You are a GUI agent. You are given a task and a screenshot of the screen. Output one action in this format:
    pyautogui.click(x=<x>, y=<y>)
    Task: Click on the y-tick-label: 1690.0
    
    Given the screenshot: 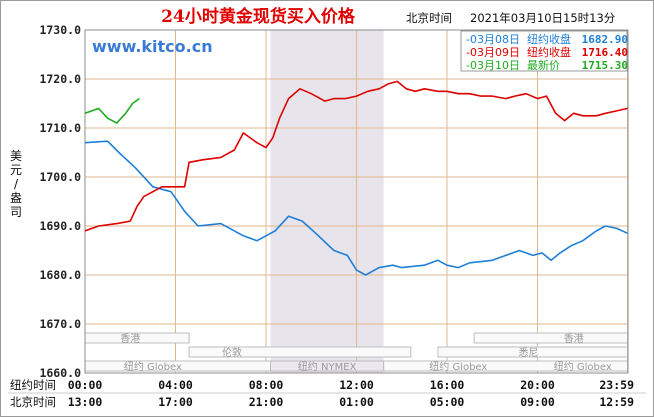 What is the action you would take?
    pyautogui.click(x=60, y=226)
    